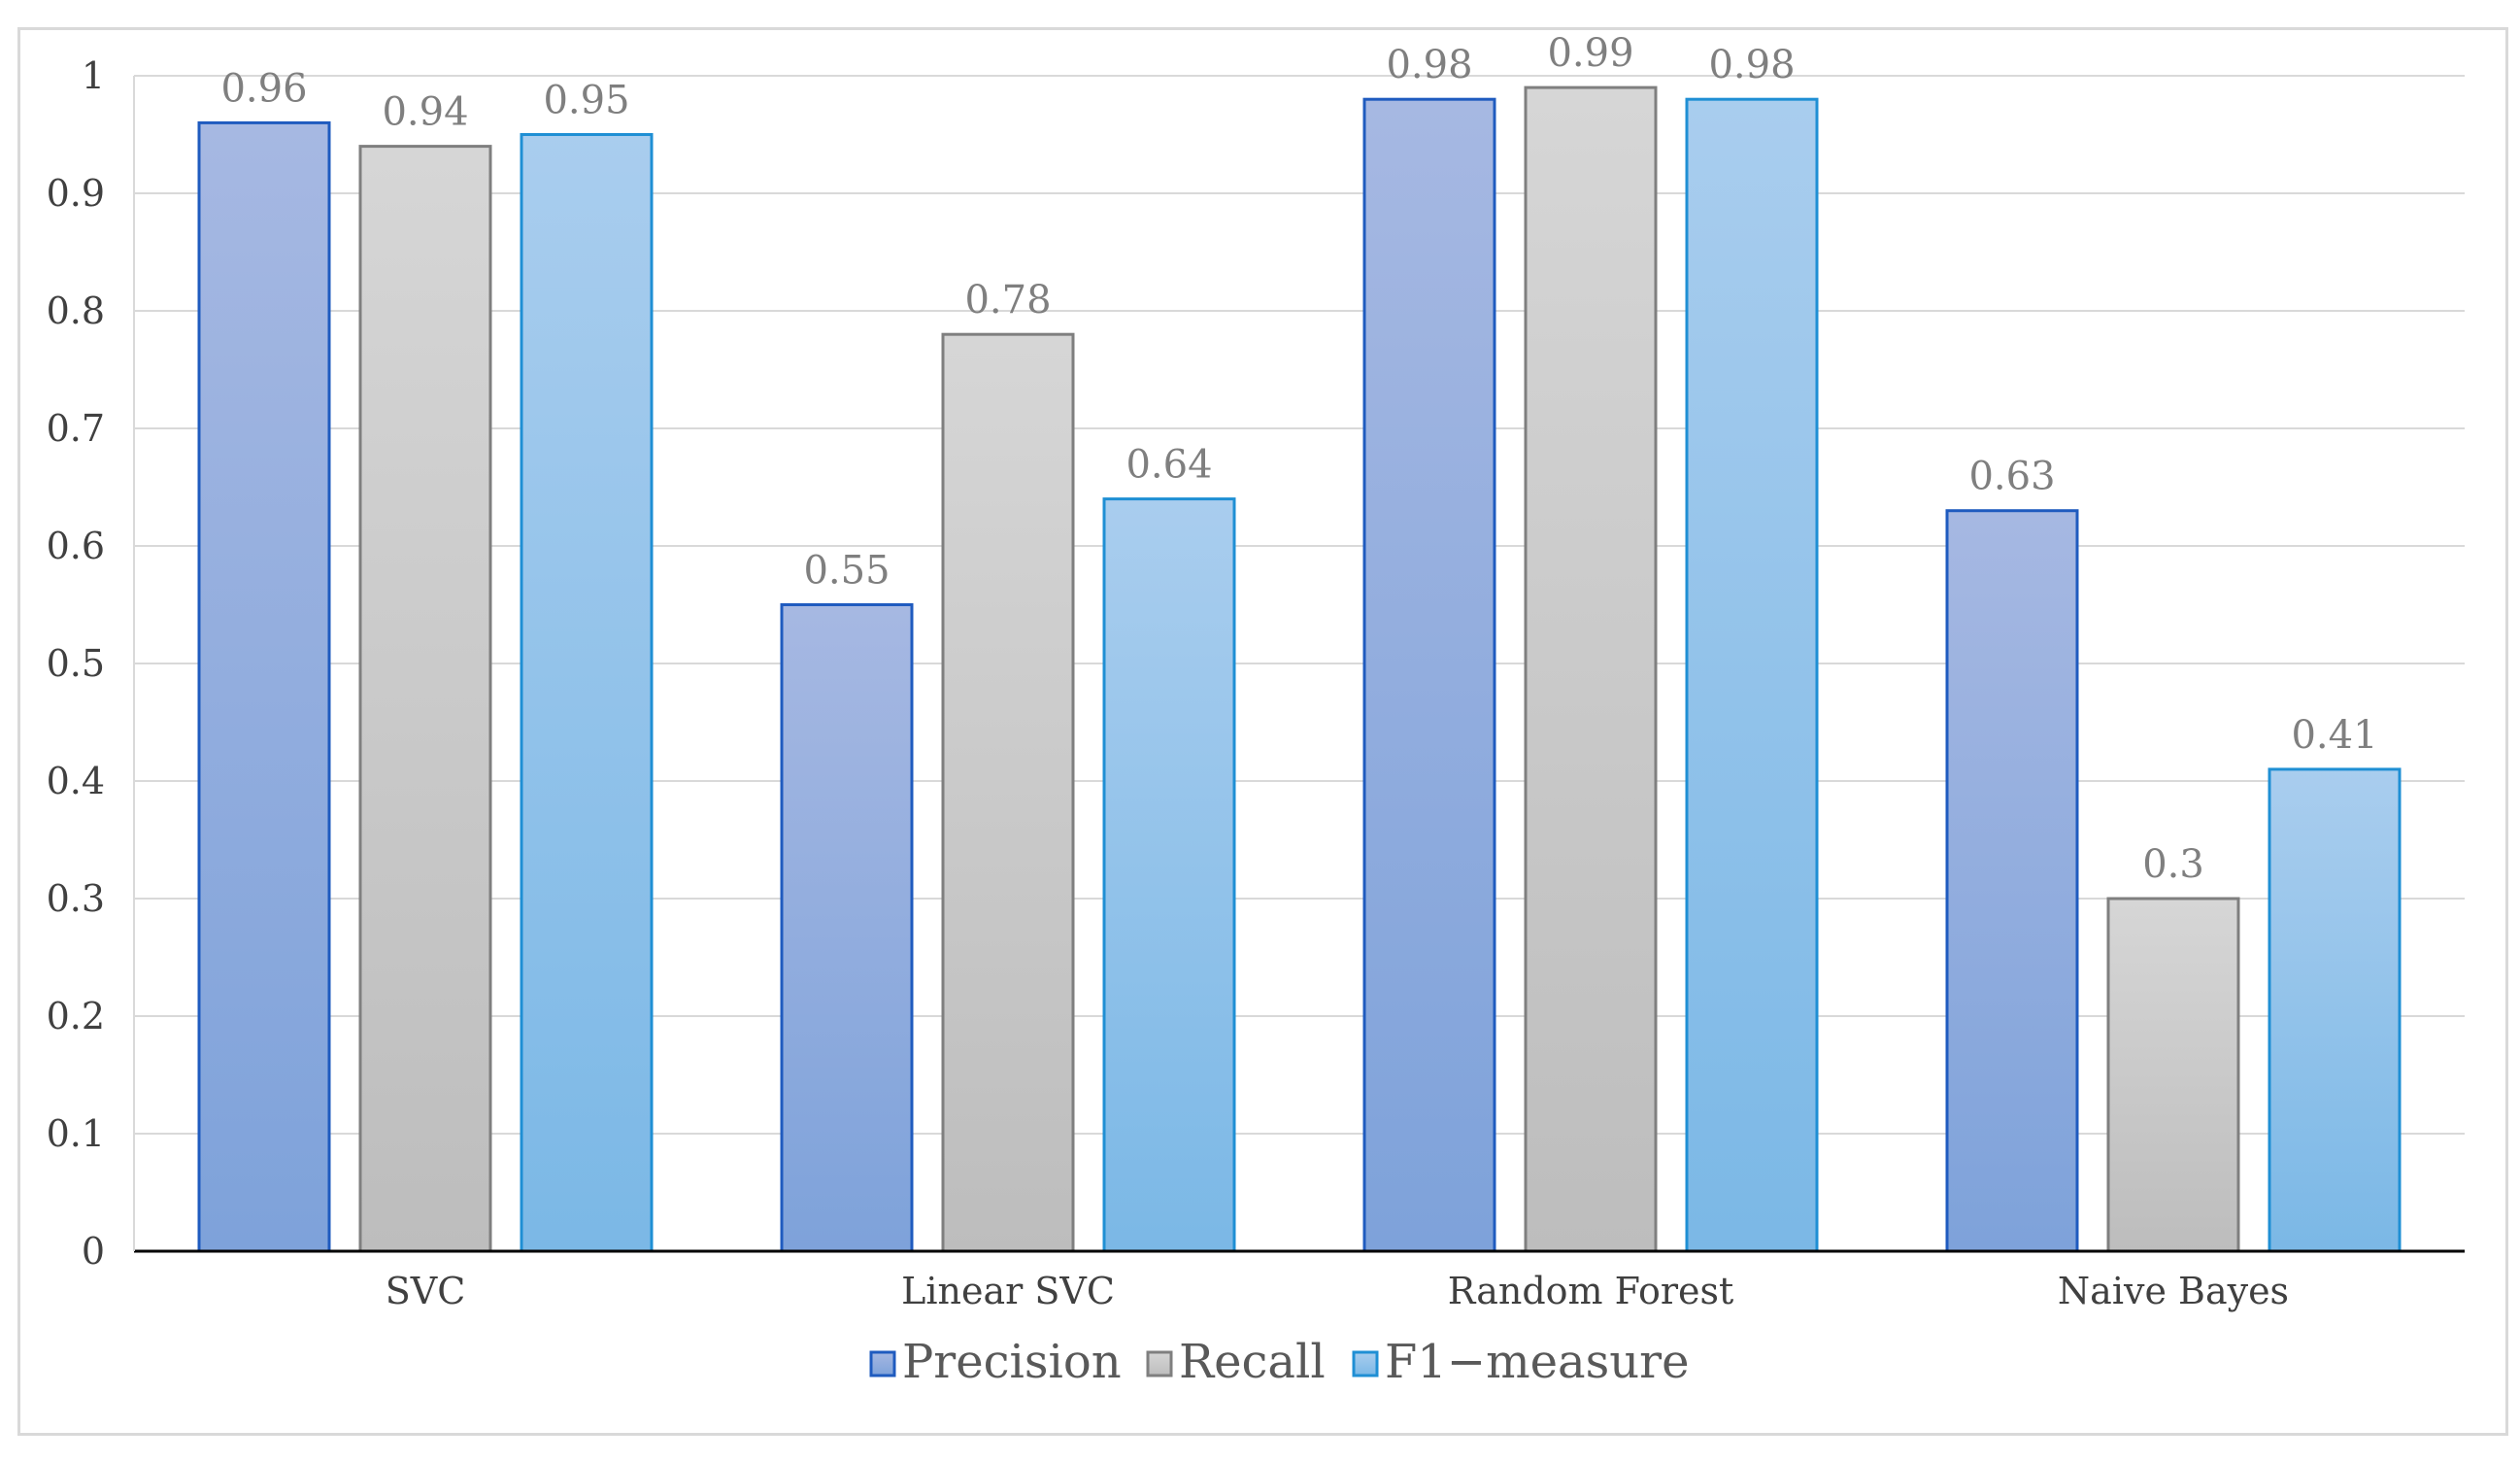  What do you see at coordinates (93, 75) in the screenshot?
I see `y-tick-label: 1` at bounding box center [93, 75].